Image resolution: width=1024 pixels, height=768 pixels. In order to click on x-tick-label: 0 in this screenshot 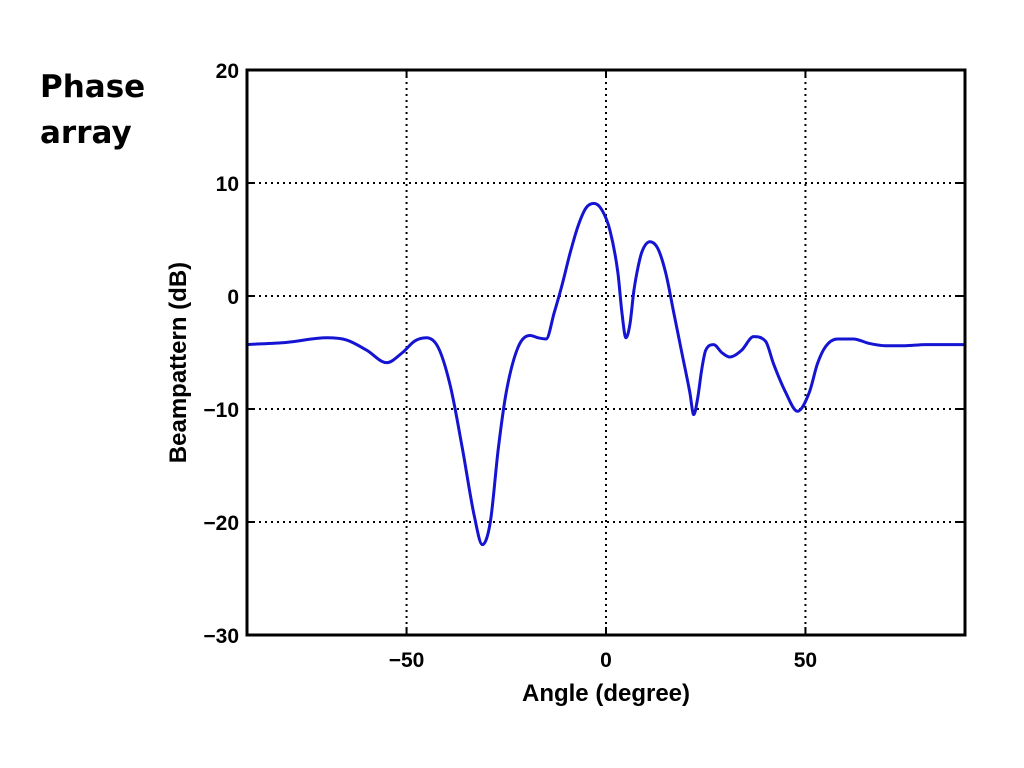, I will do `click(606, 660)`.